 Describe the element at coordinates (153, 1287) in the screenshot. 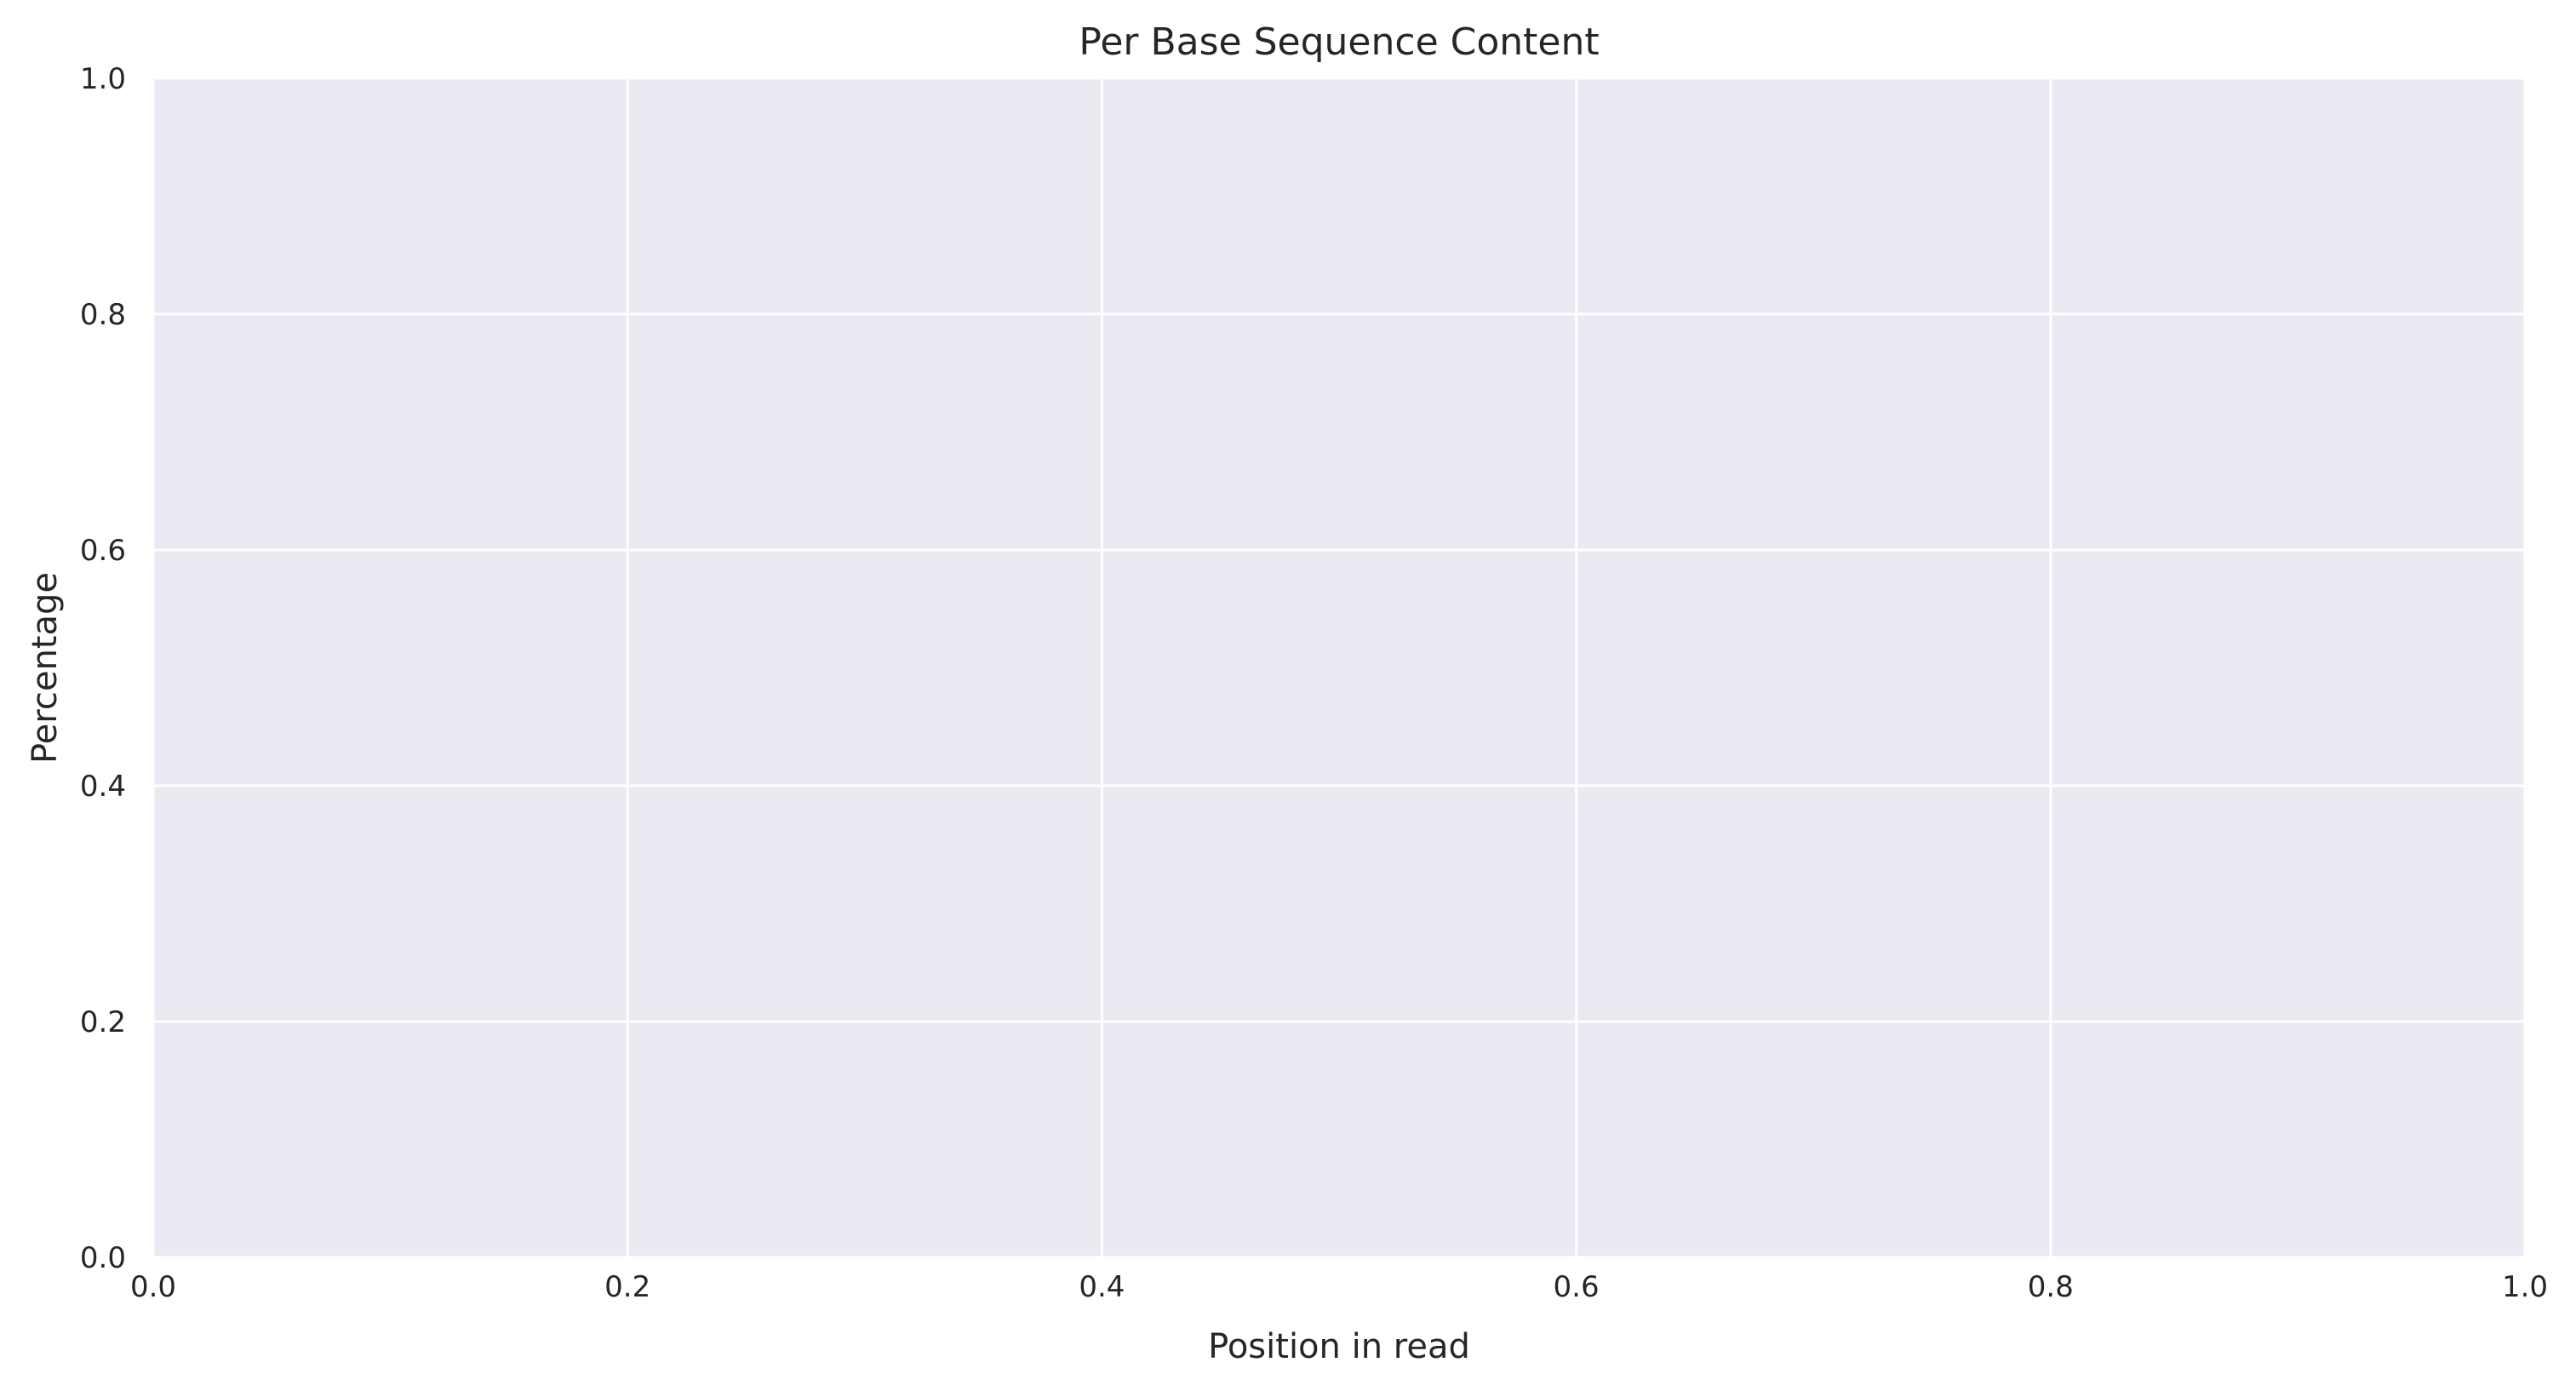

I see `x-tick-label: 0.0` at that location.